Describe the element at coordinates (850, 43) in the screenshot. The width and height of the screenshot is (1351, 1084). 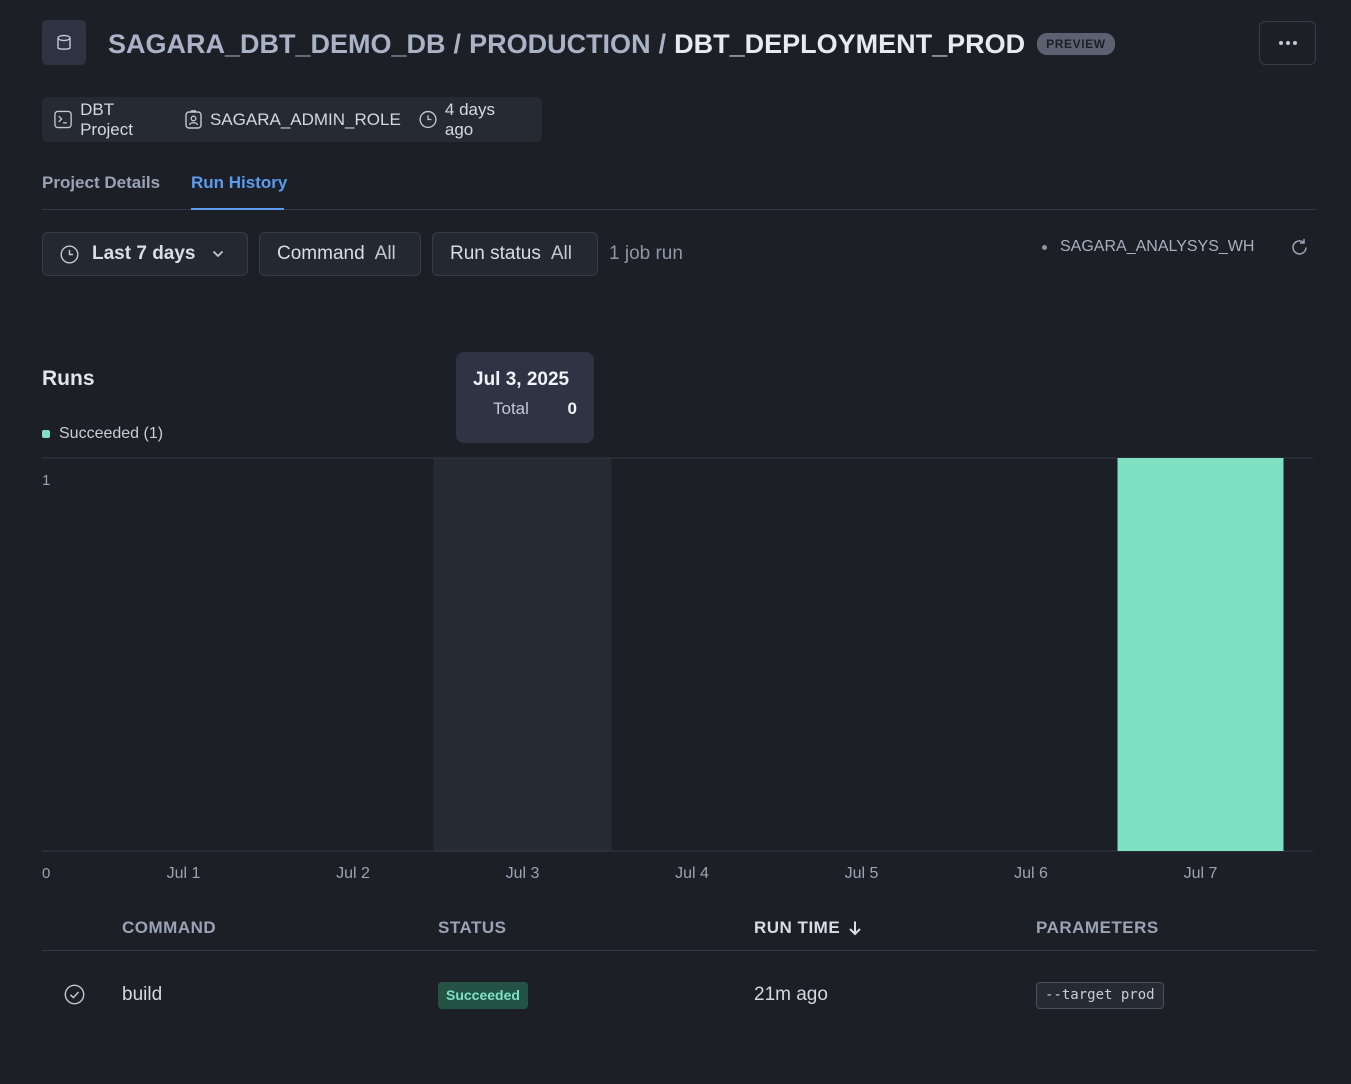
I see `breadcrumb-current: DBT_DEPLOYMENT_PROD` at that location.